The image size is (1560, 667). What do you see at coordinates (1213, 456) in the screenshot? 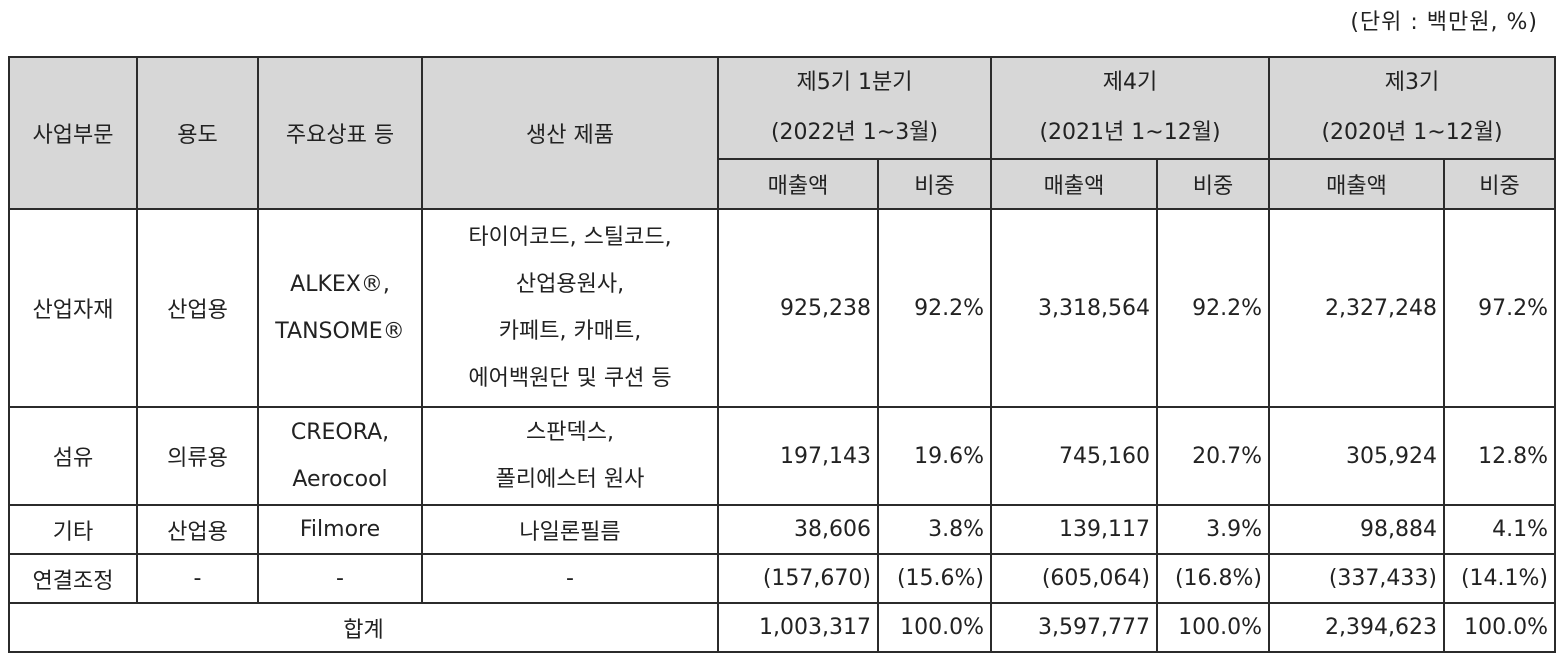
I see `share-cell: 20.7%` at bounding box center [1213, 456].